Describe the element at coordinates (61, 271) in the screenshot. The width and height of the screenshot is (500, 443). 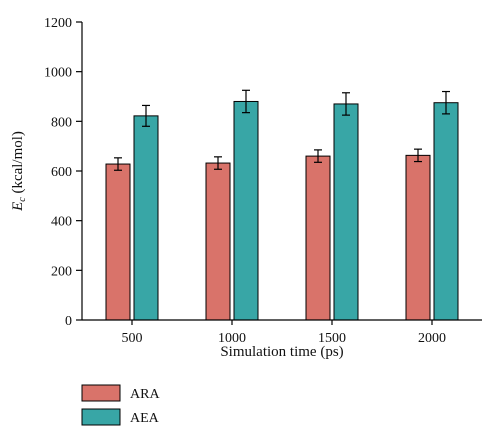
I see `y-tick-label: 200` at that location.